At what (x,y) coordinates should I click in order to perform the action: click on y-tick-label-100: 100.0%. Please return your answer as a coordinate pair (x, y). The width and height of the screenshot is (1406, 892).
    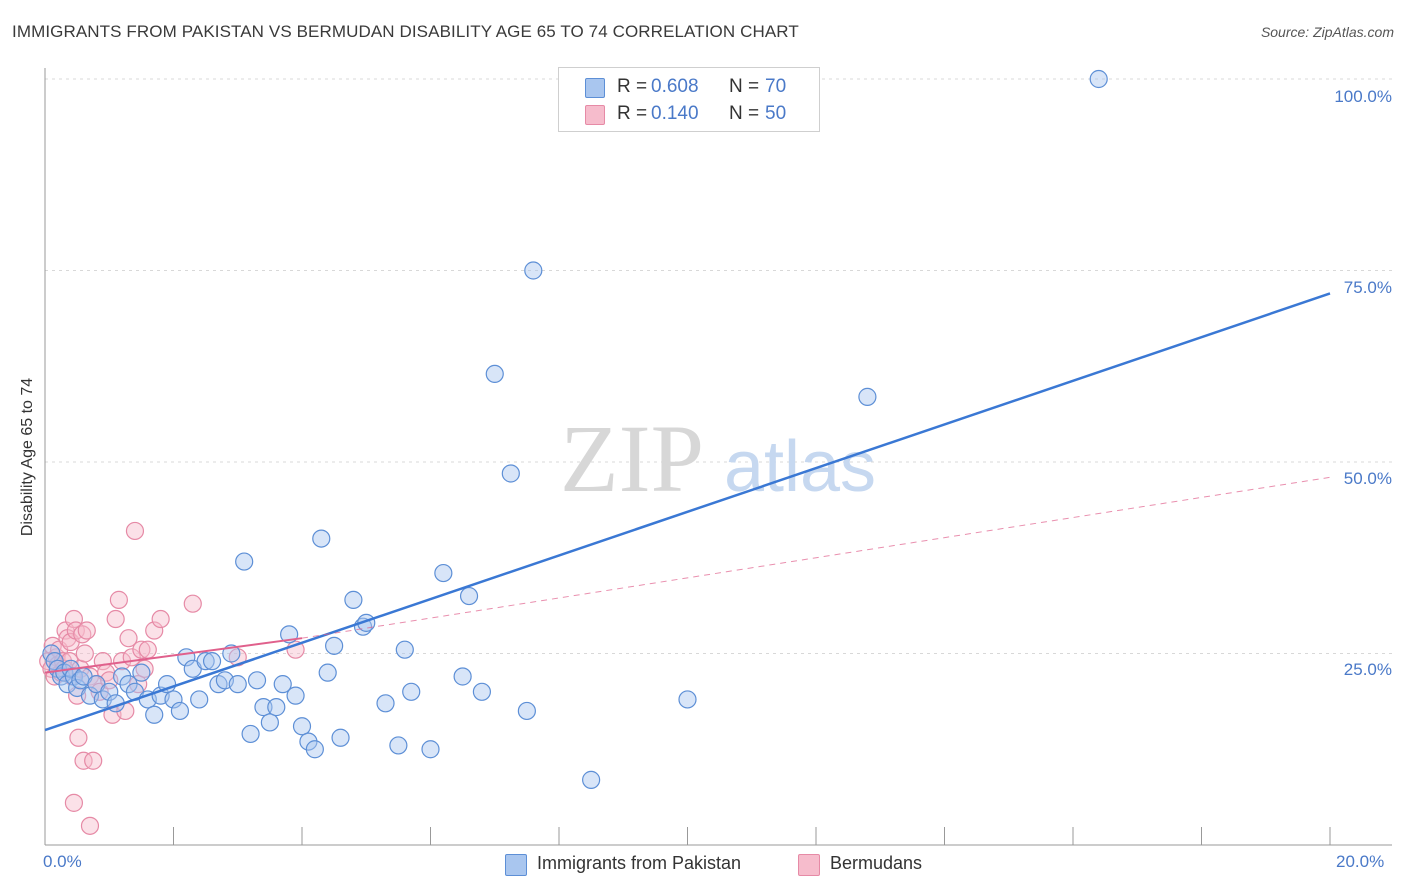
    Looking at the image, I should click on (1363, 96).